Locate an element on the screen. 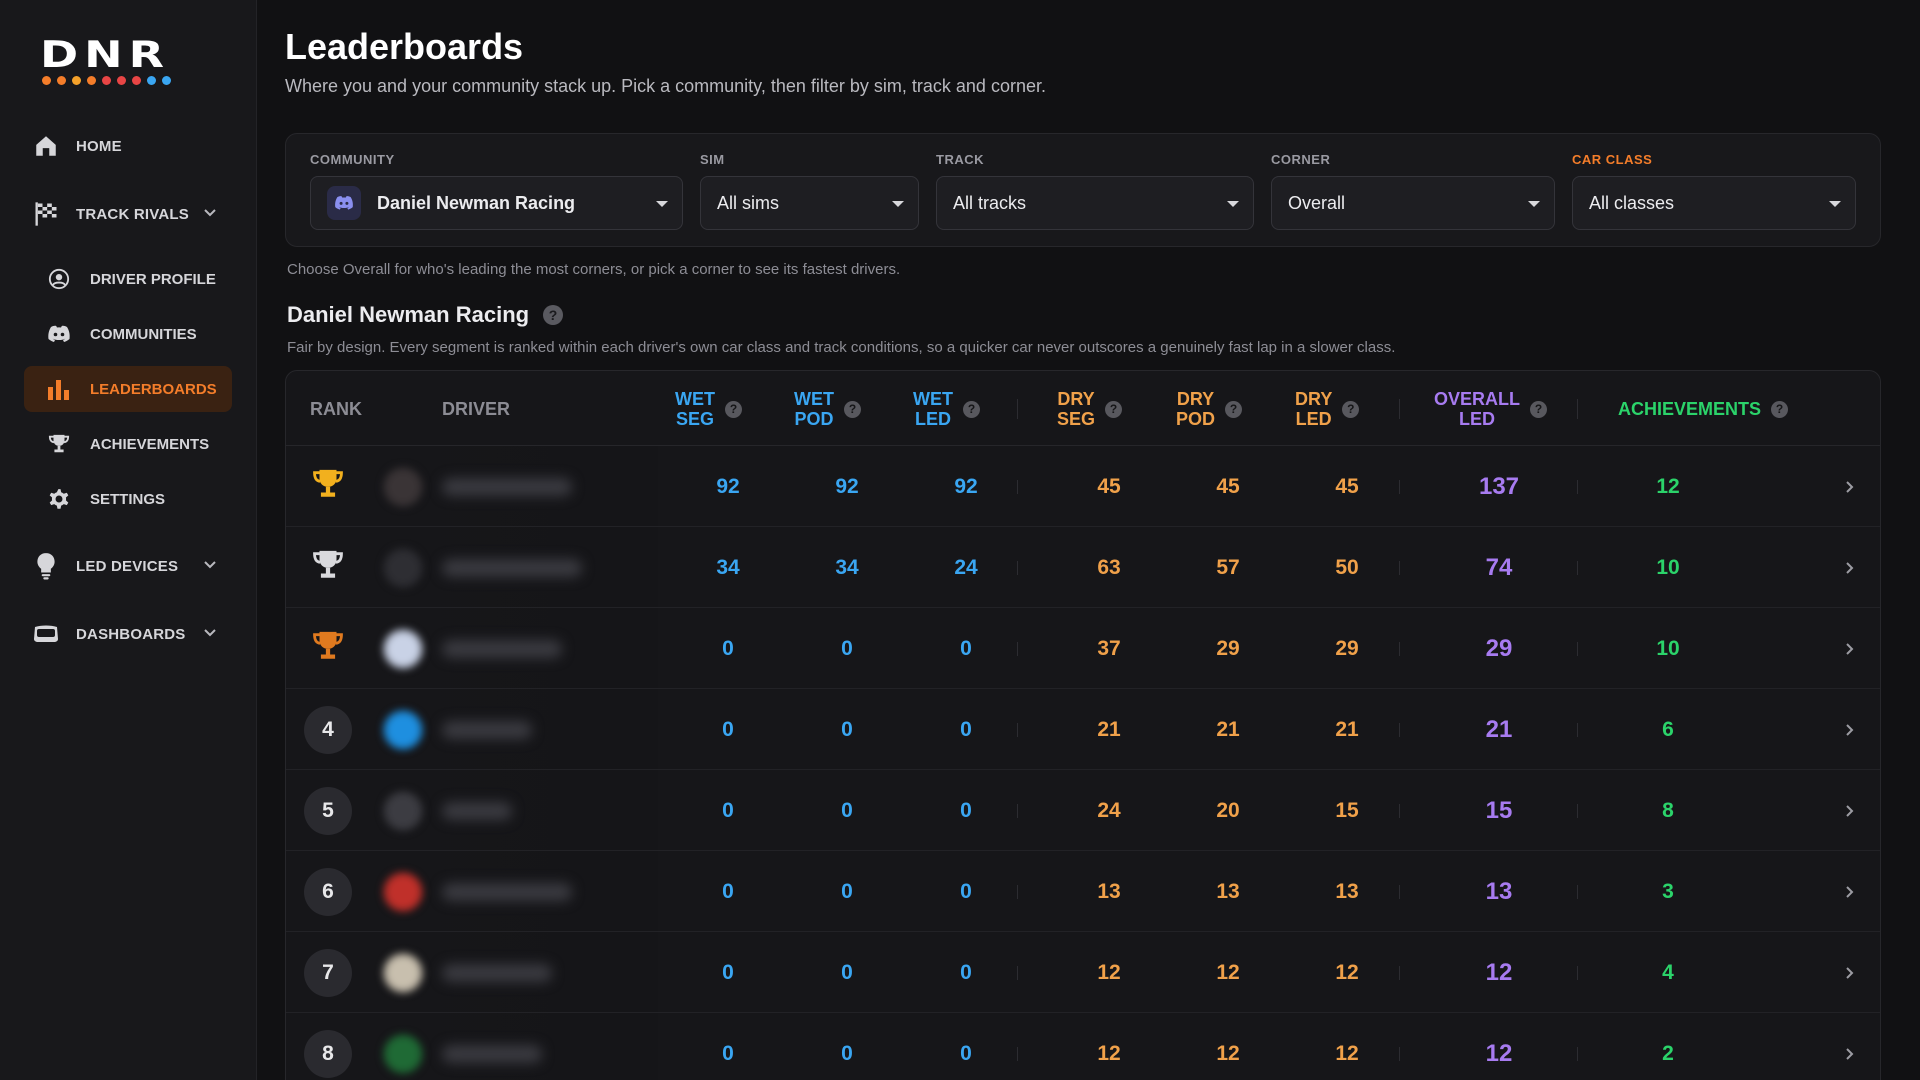  rank-cell is located at coordinates (328, 486).